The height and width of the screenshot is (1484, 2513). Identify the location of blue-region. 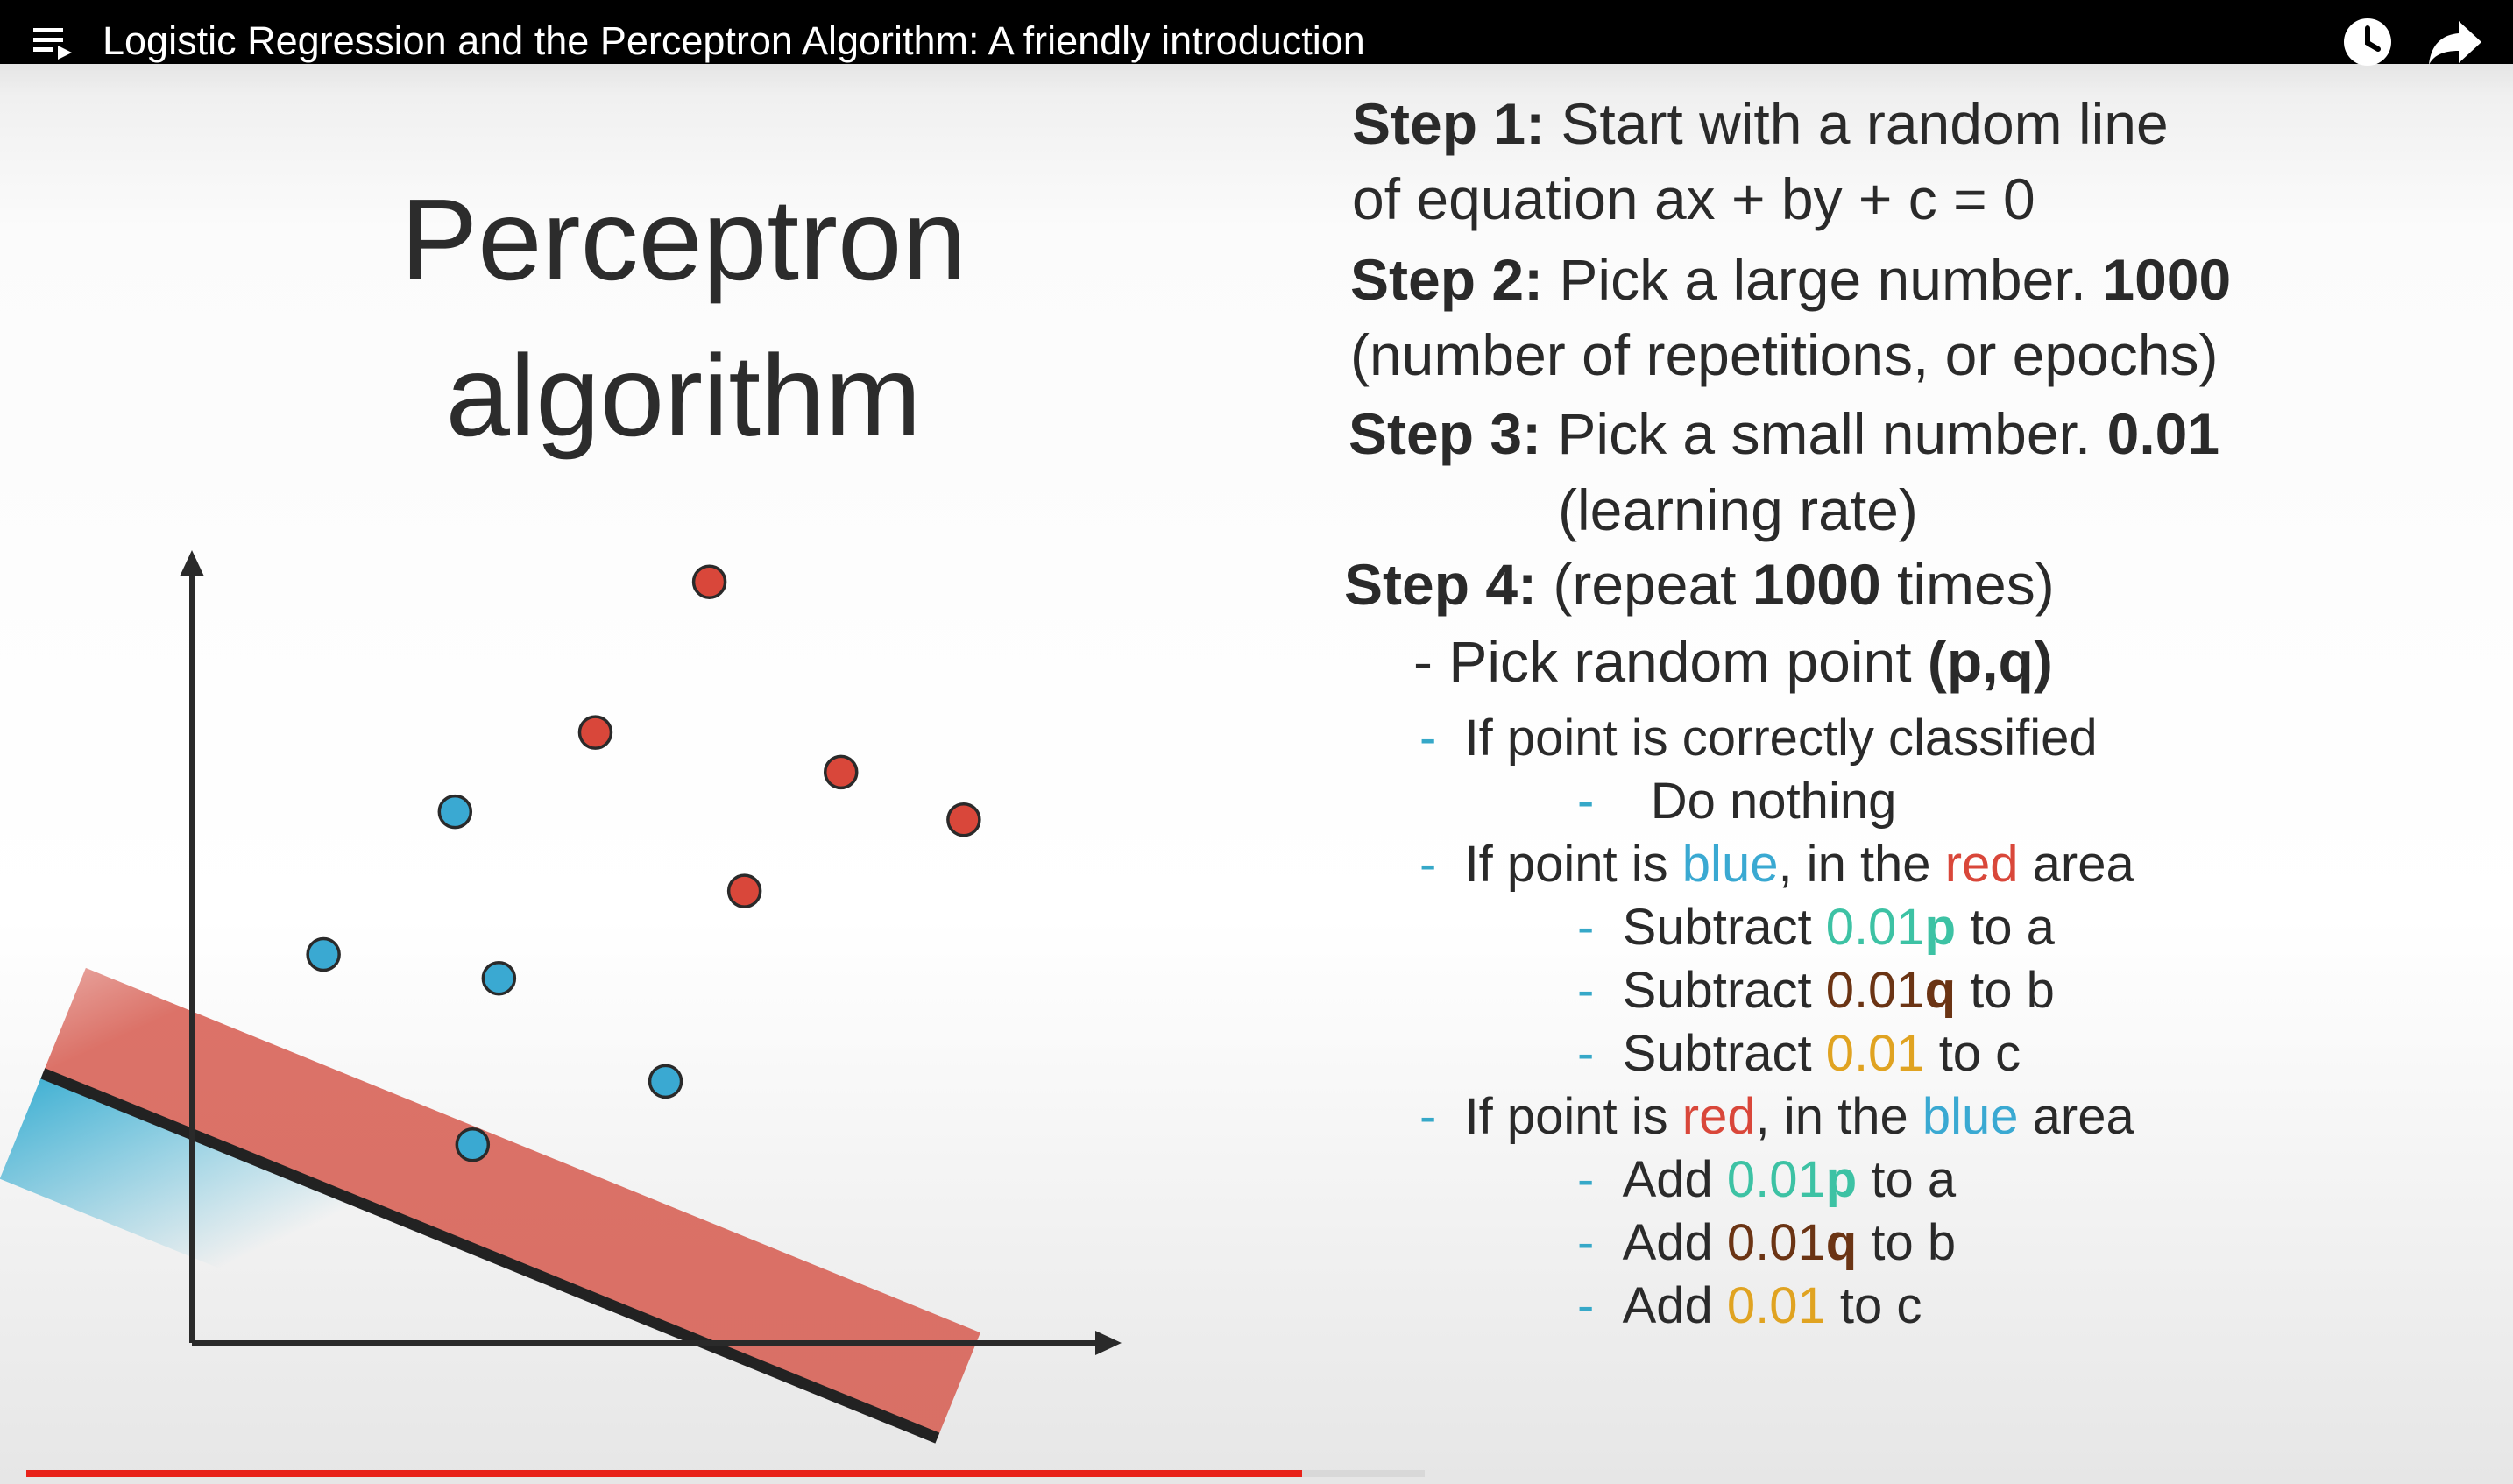
(469, 1272).